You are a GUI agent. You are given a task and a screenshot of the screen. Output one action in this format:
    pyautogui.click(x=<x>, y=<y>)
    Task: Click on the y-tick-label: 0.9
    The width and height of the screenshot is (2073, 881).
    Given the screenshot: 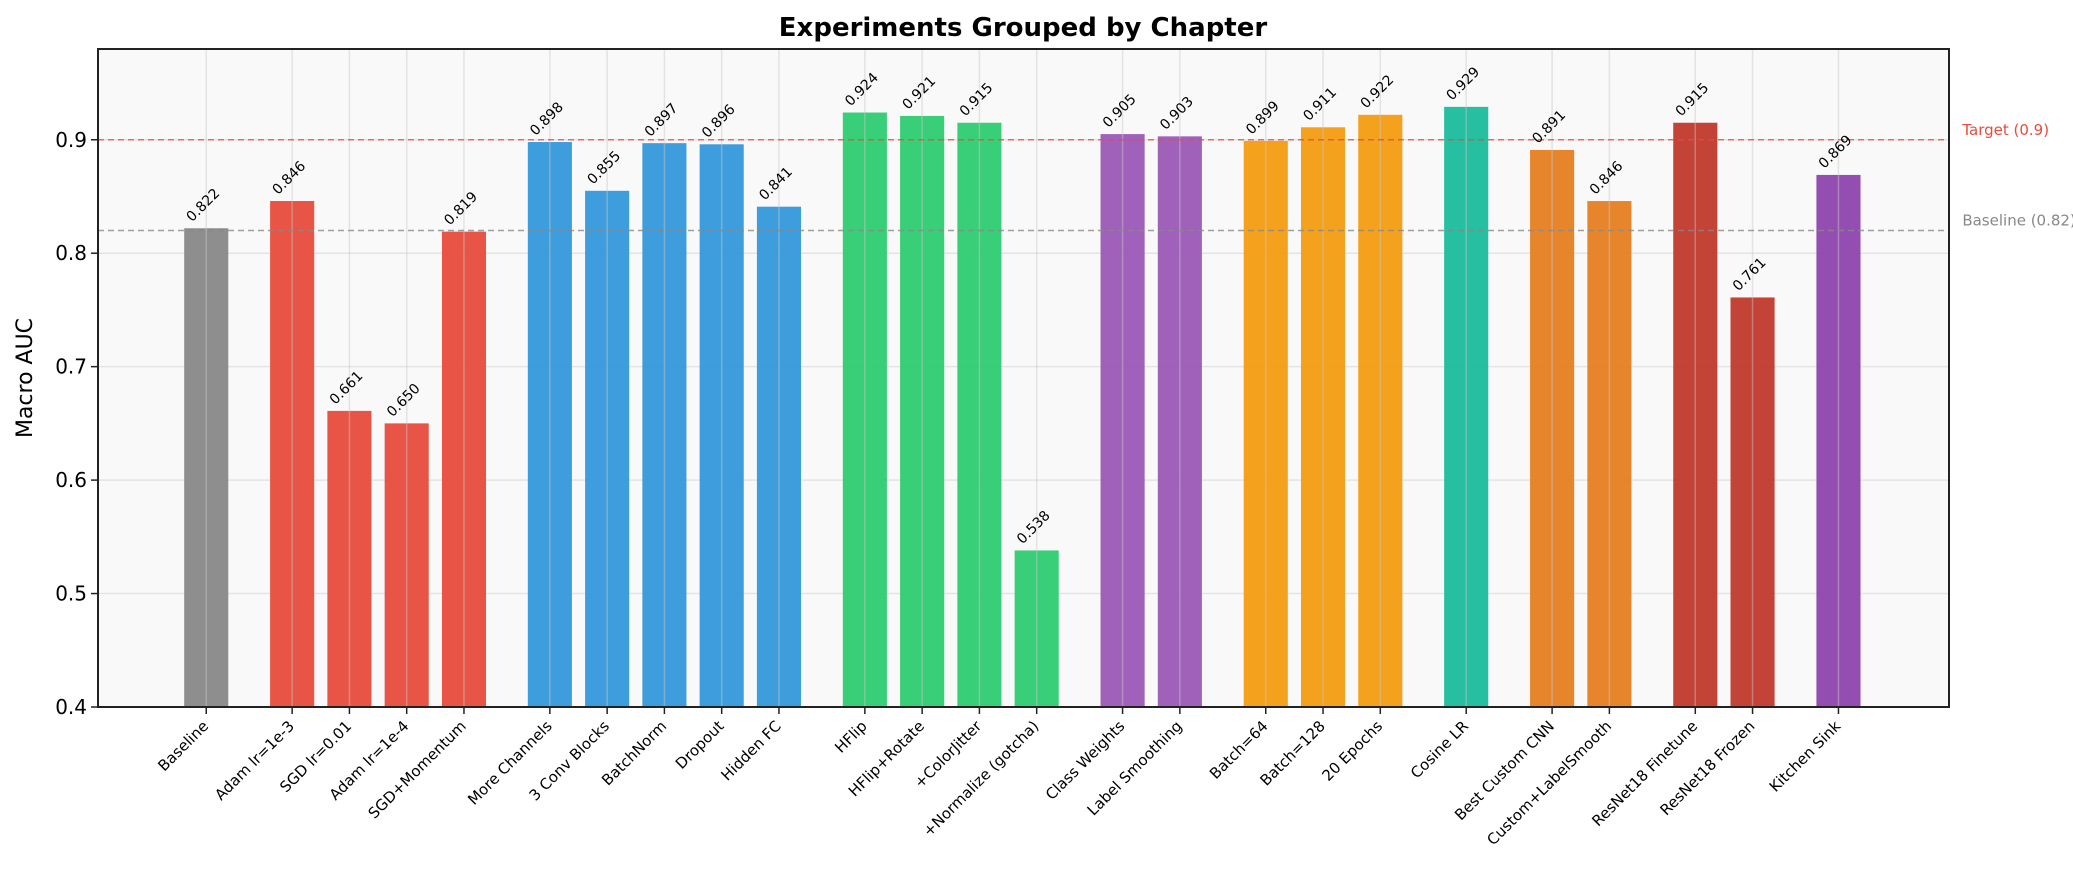 What is the action you would take?
    pyautogui.click(x=71, y=140)
    